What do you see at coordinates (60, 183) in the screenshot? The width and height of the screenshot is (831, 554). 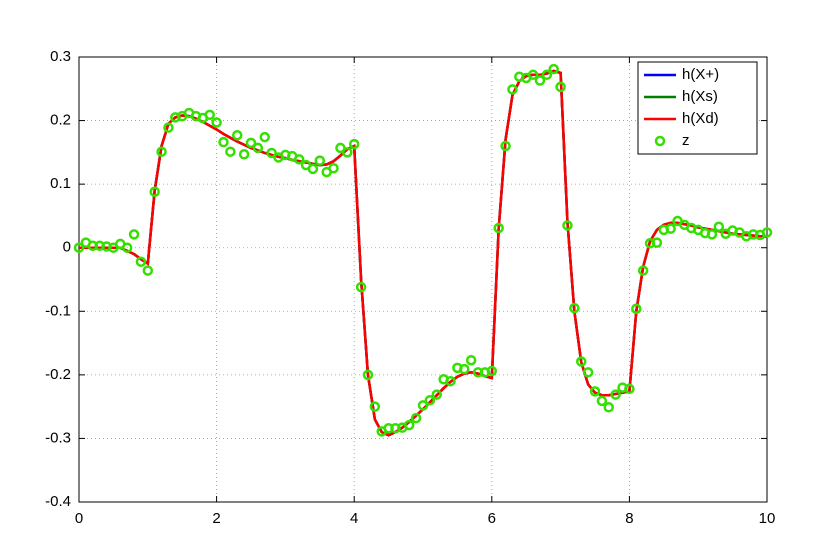 I see `y-tick-label: 0.1` at bounding box center [60, 183].